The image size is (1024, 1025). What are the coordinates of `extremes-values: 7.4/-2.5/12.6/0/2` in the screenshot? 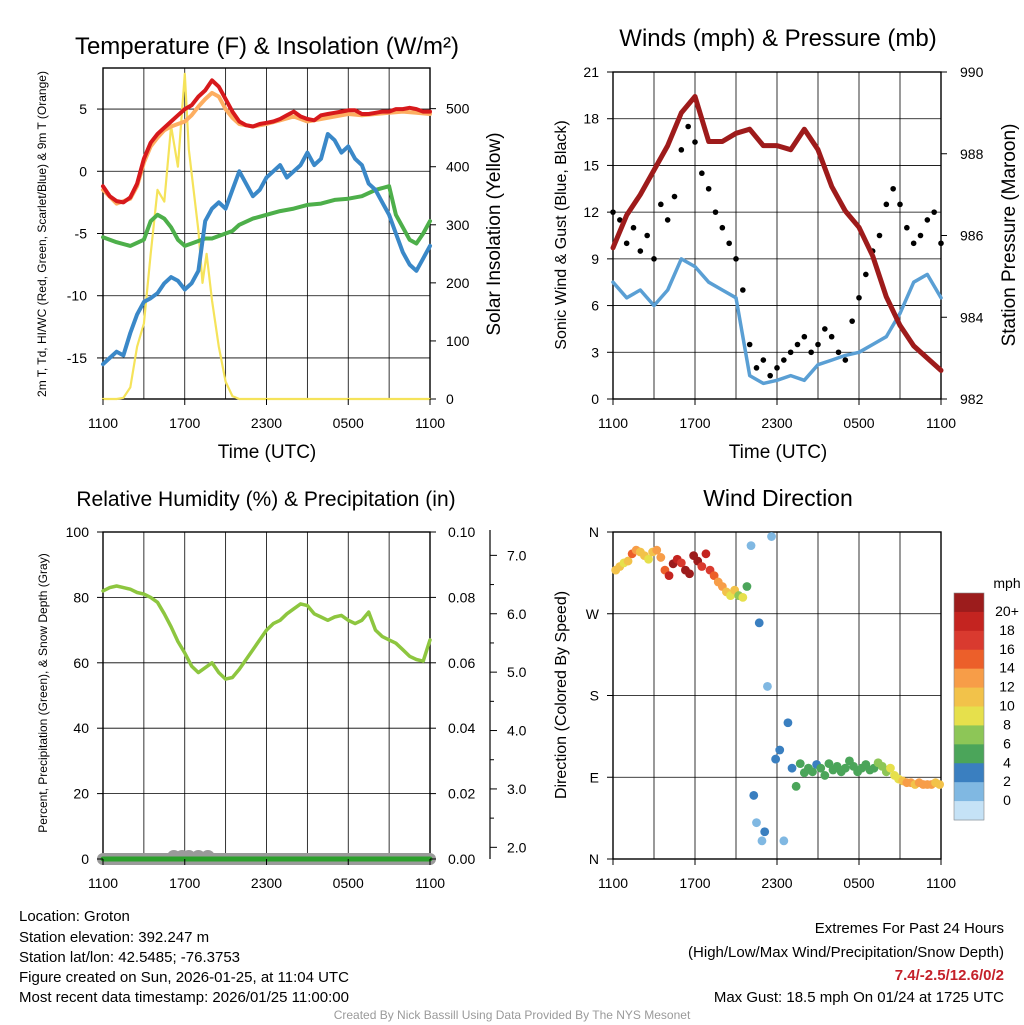 It's located at (949, 975).